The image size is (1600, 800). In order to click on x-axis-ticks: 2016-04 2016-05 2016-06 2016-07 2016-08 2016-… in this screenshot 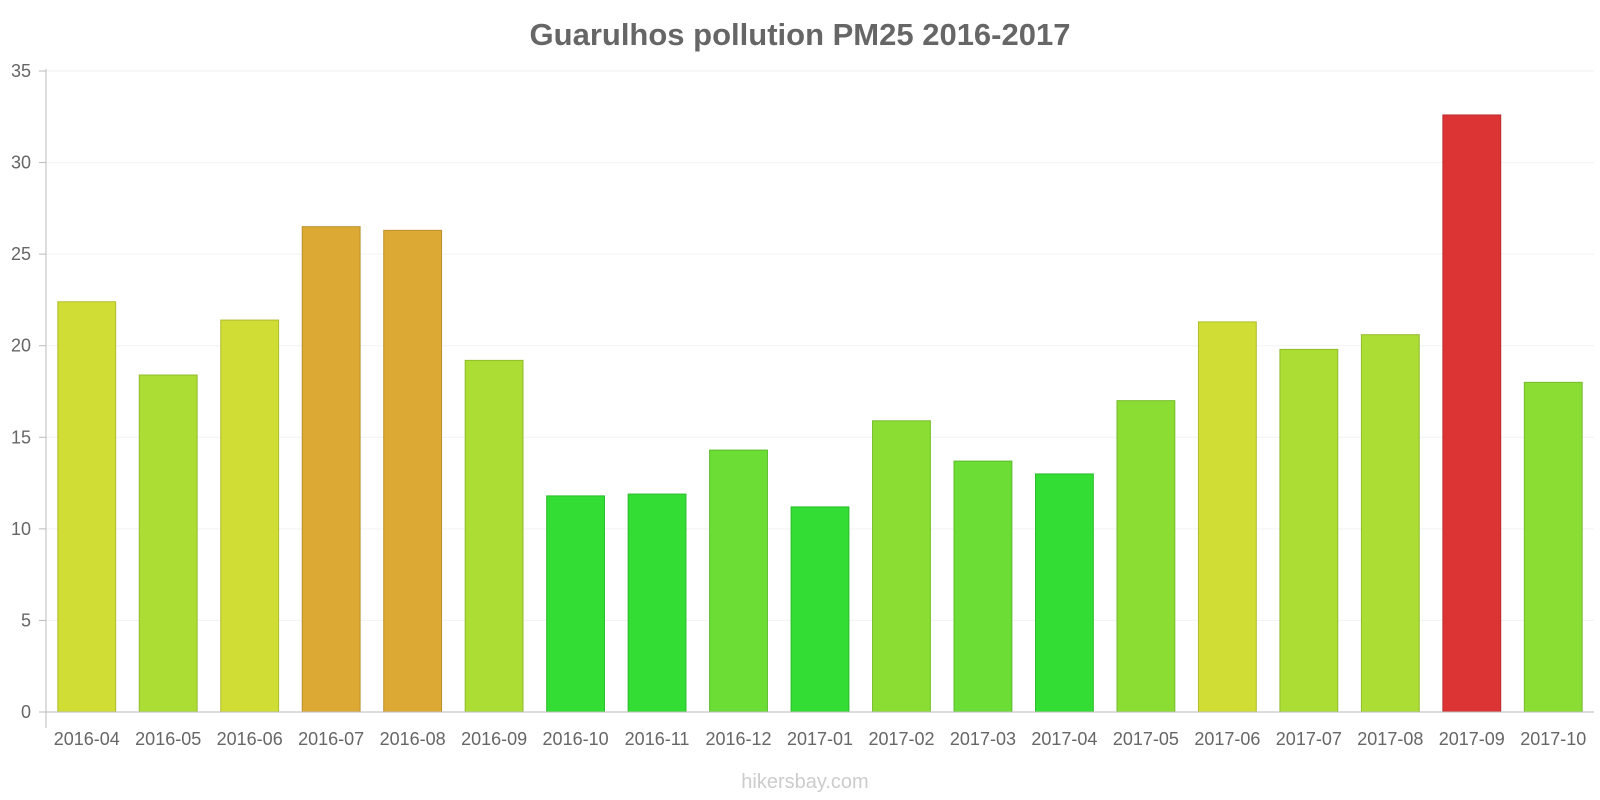, I will do `click(820, 739)`.